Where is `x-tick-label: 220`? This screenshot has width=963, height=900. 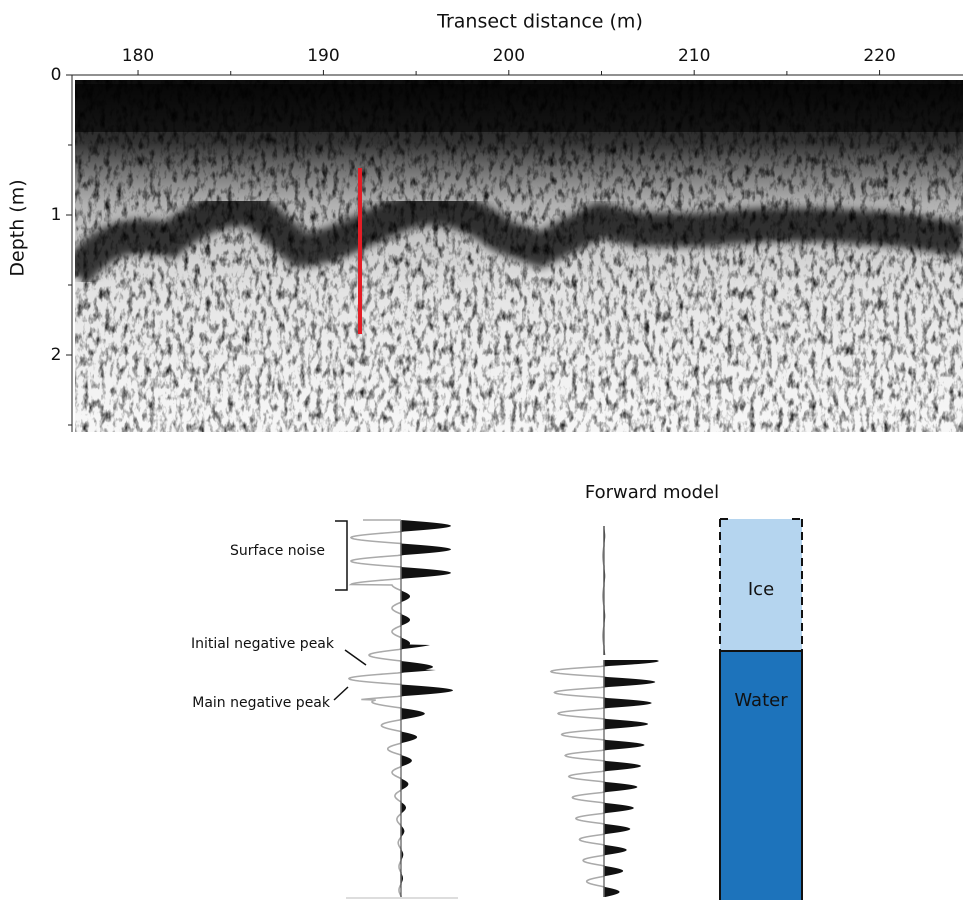 x-tick-label: 220 is located at coordinates (879, 56).